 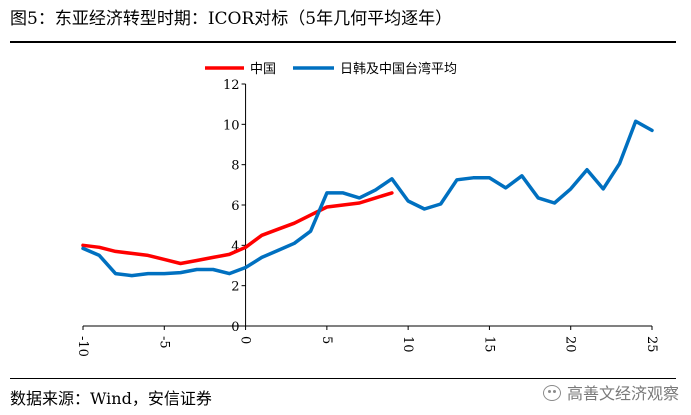 I want to click on x-tick-label: 15, so click(x=488, y=344).